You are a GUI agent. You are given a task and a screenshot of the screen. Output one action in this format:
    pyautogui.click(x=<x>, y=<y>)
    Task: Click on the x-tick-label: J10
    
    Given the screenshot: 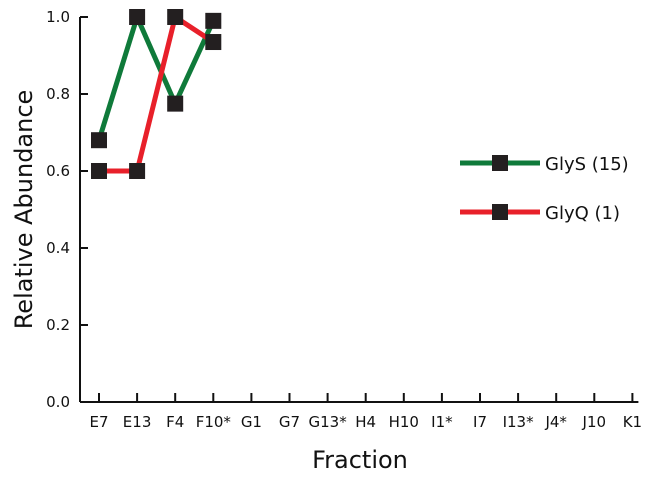 What is the action you would take?
    pyautogui.click(x=594, y=422)
    